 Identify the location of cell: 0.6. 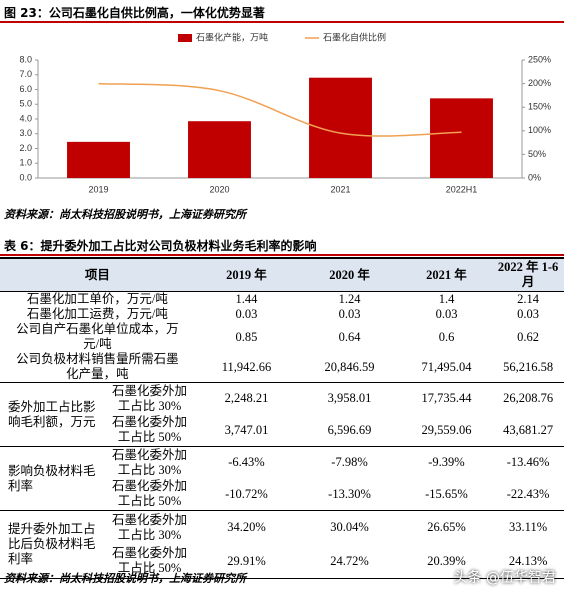
(446, 336).